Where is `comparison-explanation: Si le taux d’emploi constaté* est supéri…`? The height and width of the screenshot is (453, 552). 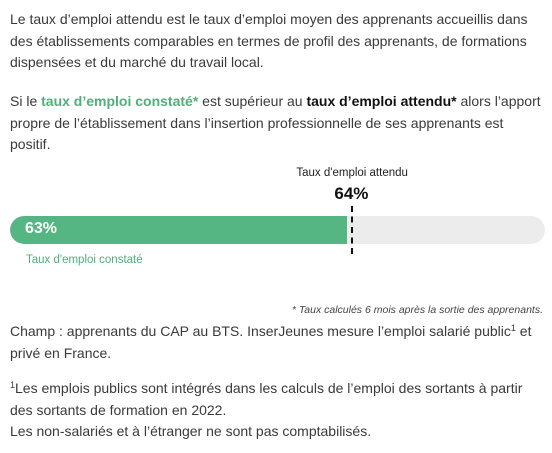 comparison-explanation: Si le taux d’emploi constaté* est supéri… is located at coordinates (276, 123).